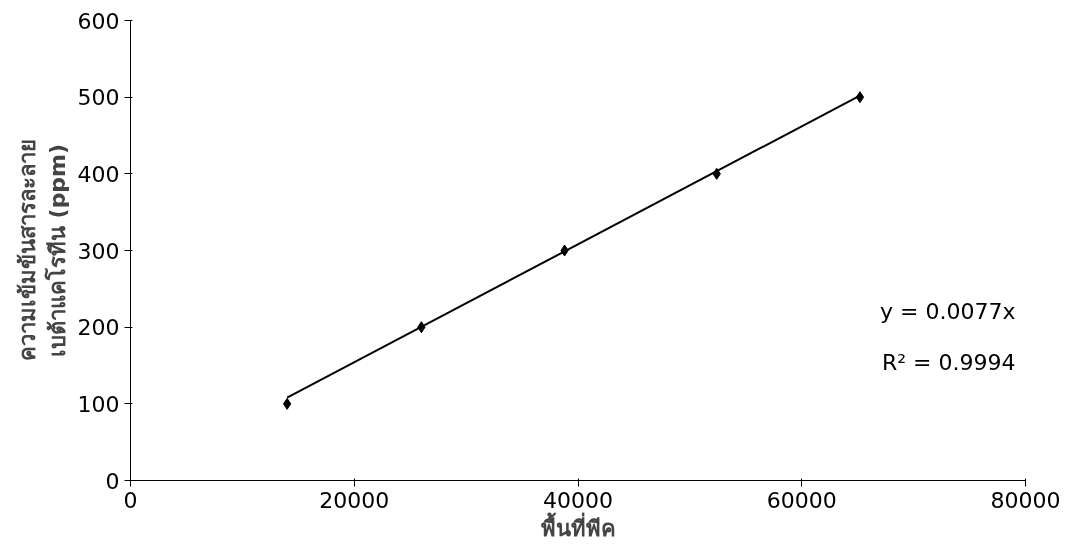  Describe the element at coordinates (98, 21) in the screenshot. I see `y-tick-label: 600` at that location.